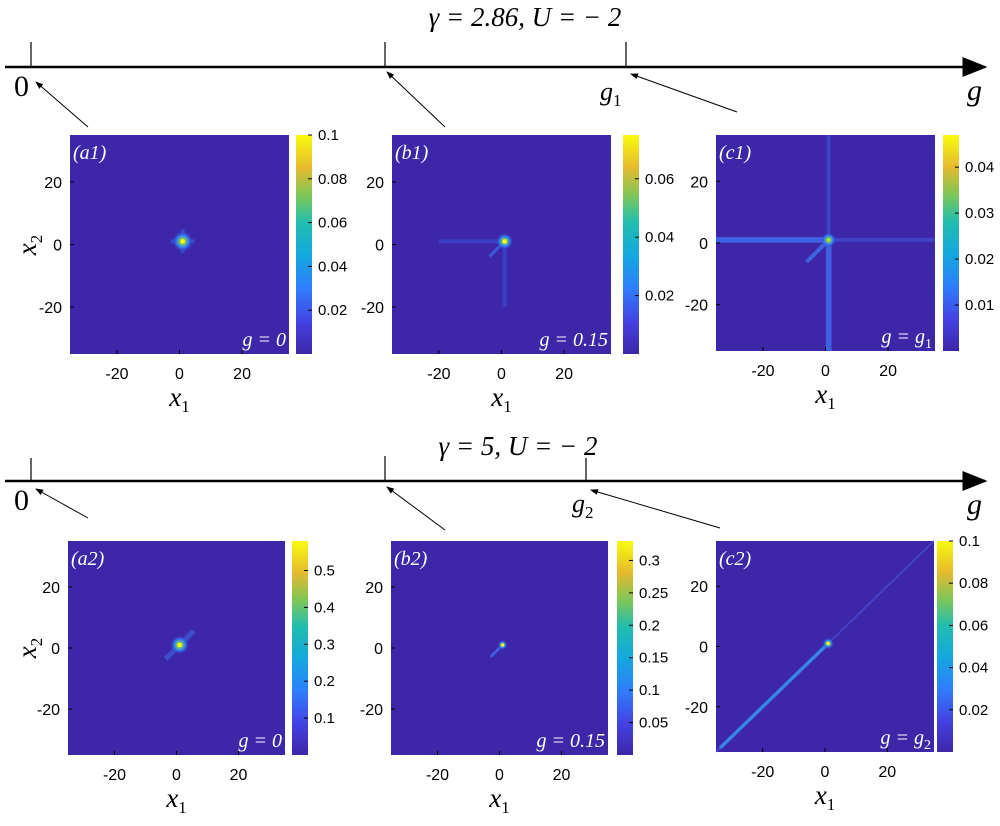  Describe the element at coordinates (324, 571) in the screenshot. I see `colorbar-tick-label: 0.5` at that location.